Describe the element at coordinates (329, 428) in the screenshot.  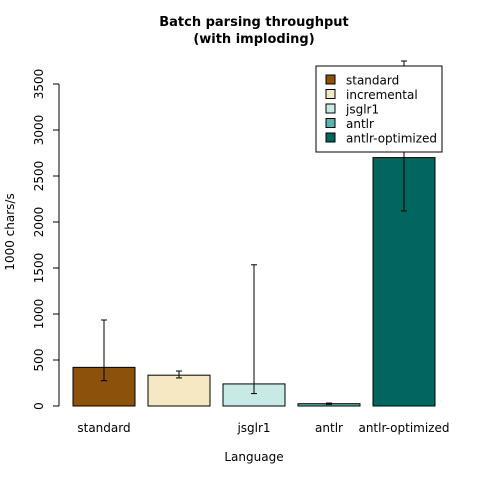
I see `x-tick-label-antlr: antlr` at that location.